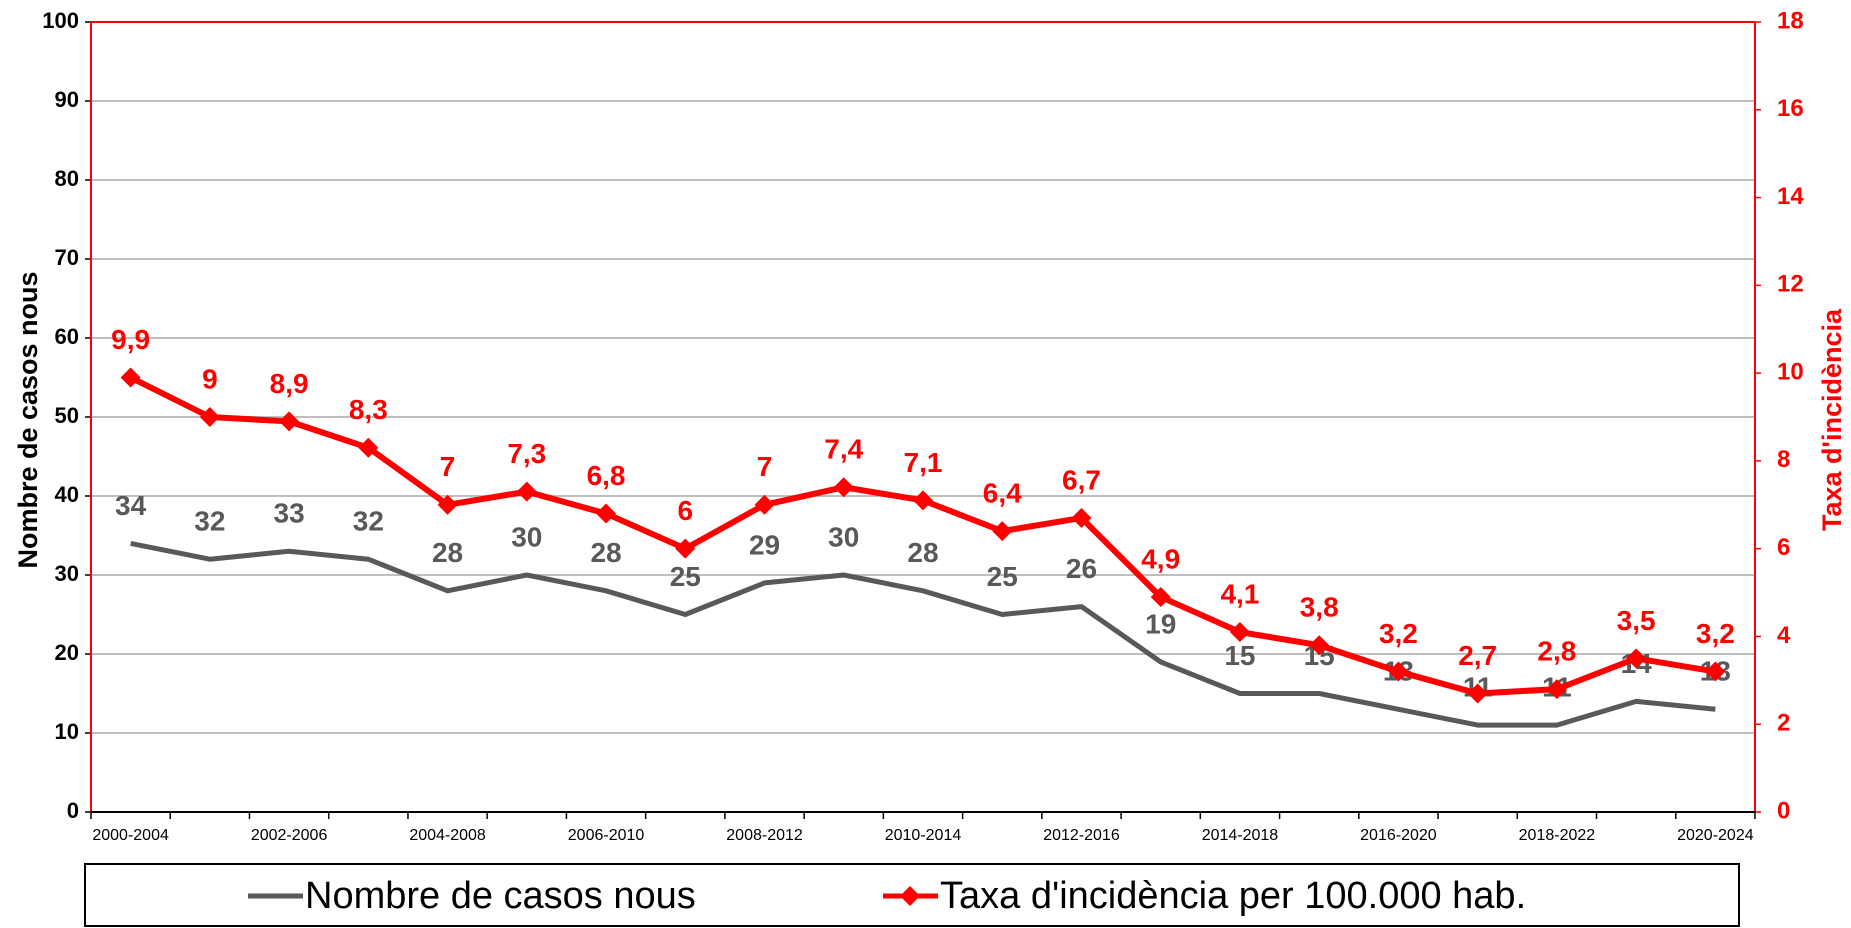  Describe the element at coordinates (67, 99) in the screenshot. I see `y-tick-label: 90` at that location.